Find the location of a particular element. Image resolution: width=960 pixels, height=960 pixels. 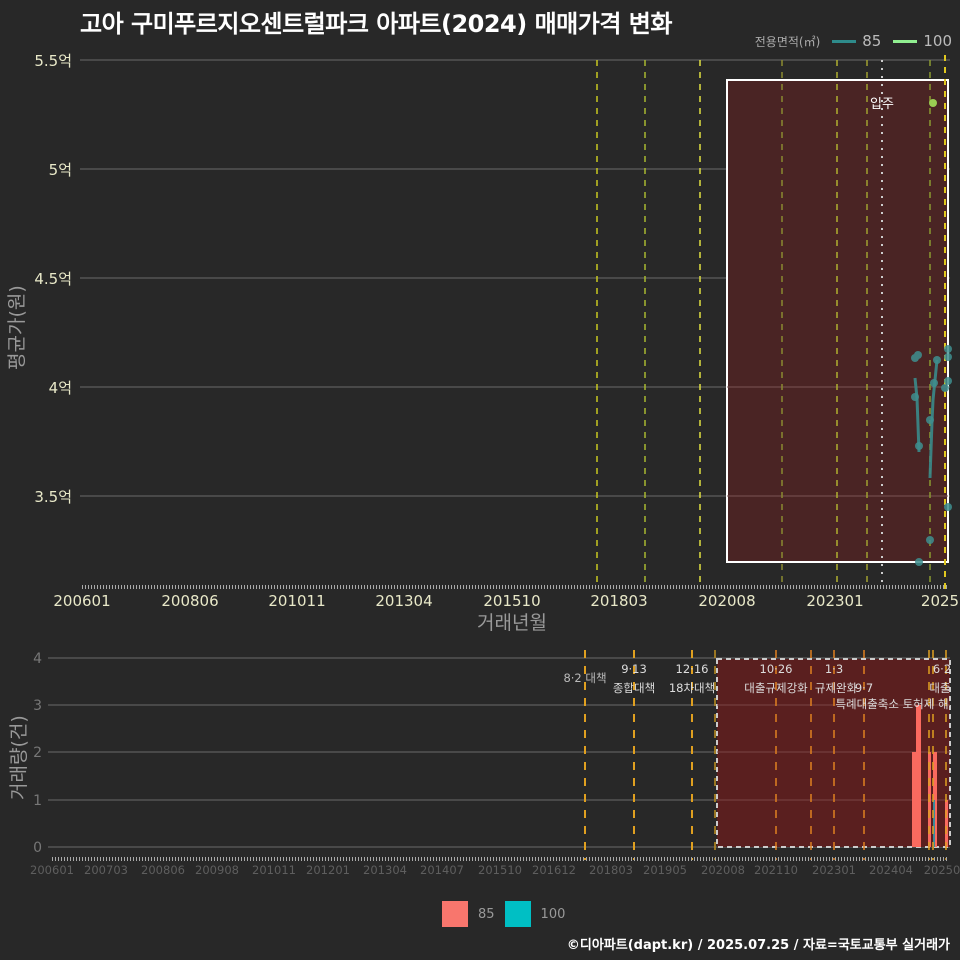

area-legend: 전용면적(㎡) 85 100 is located at coordinates (853, 41).